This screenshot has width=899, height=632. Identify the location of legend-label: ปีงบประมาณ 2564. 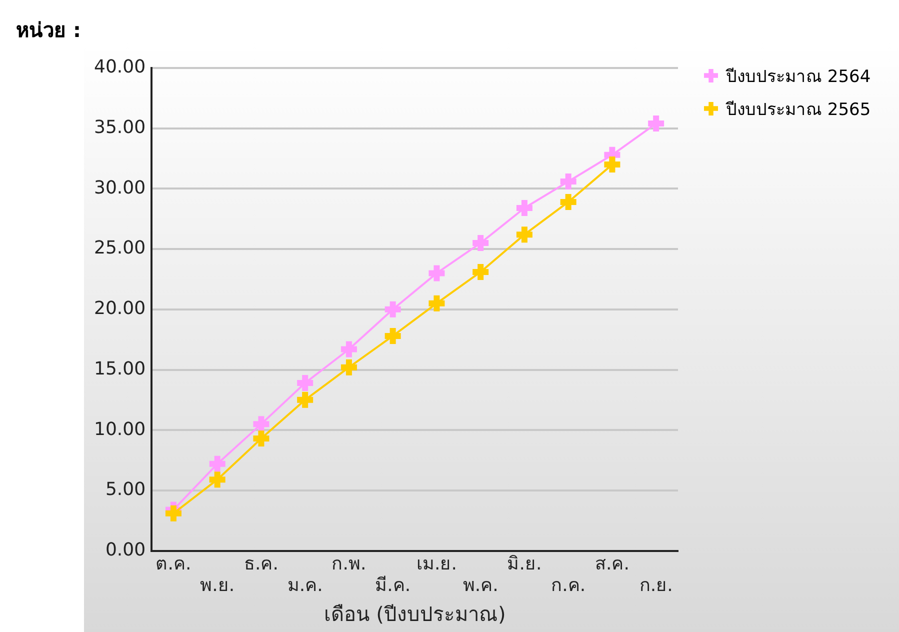
(798, 77).